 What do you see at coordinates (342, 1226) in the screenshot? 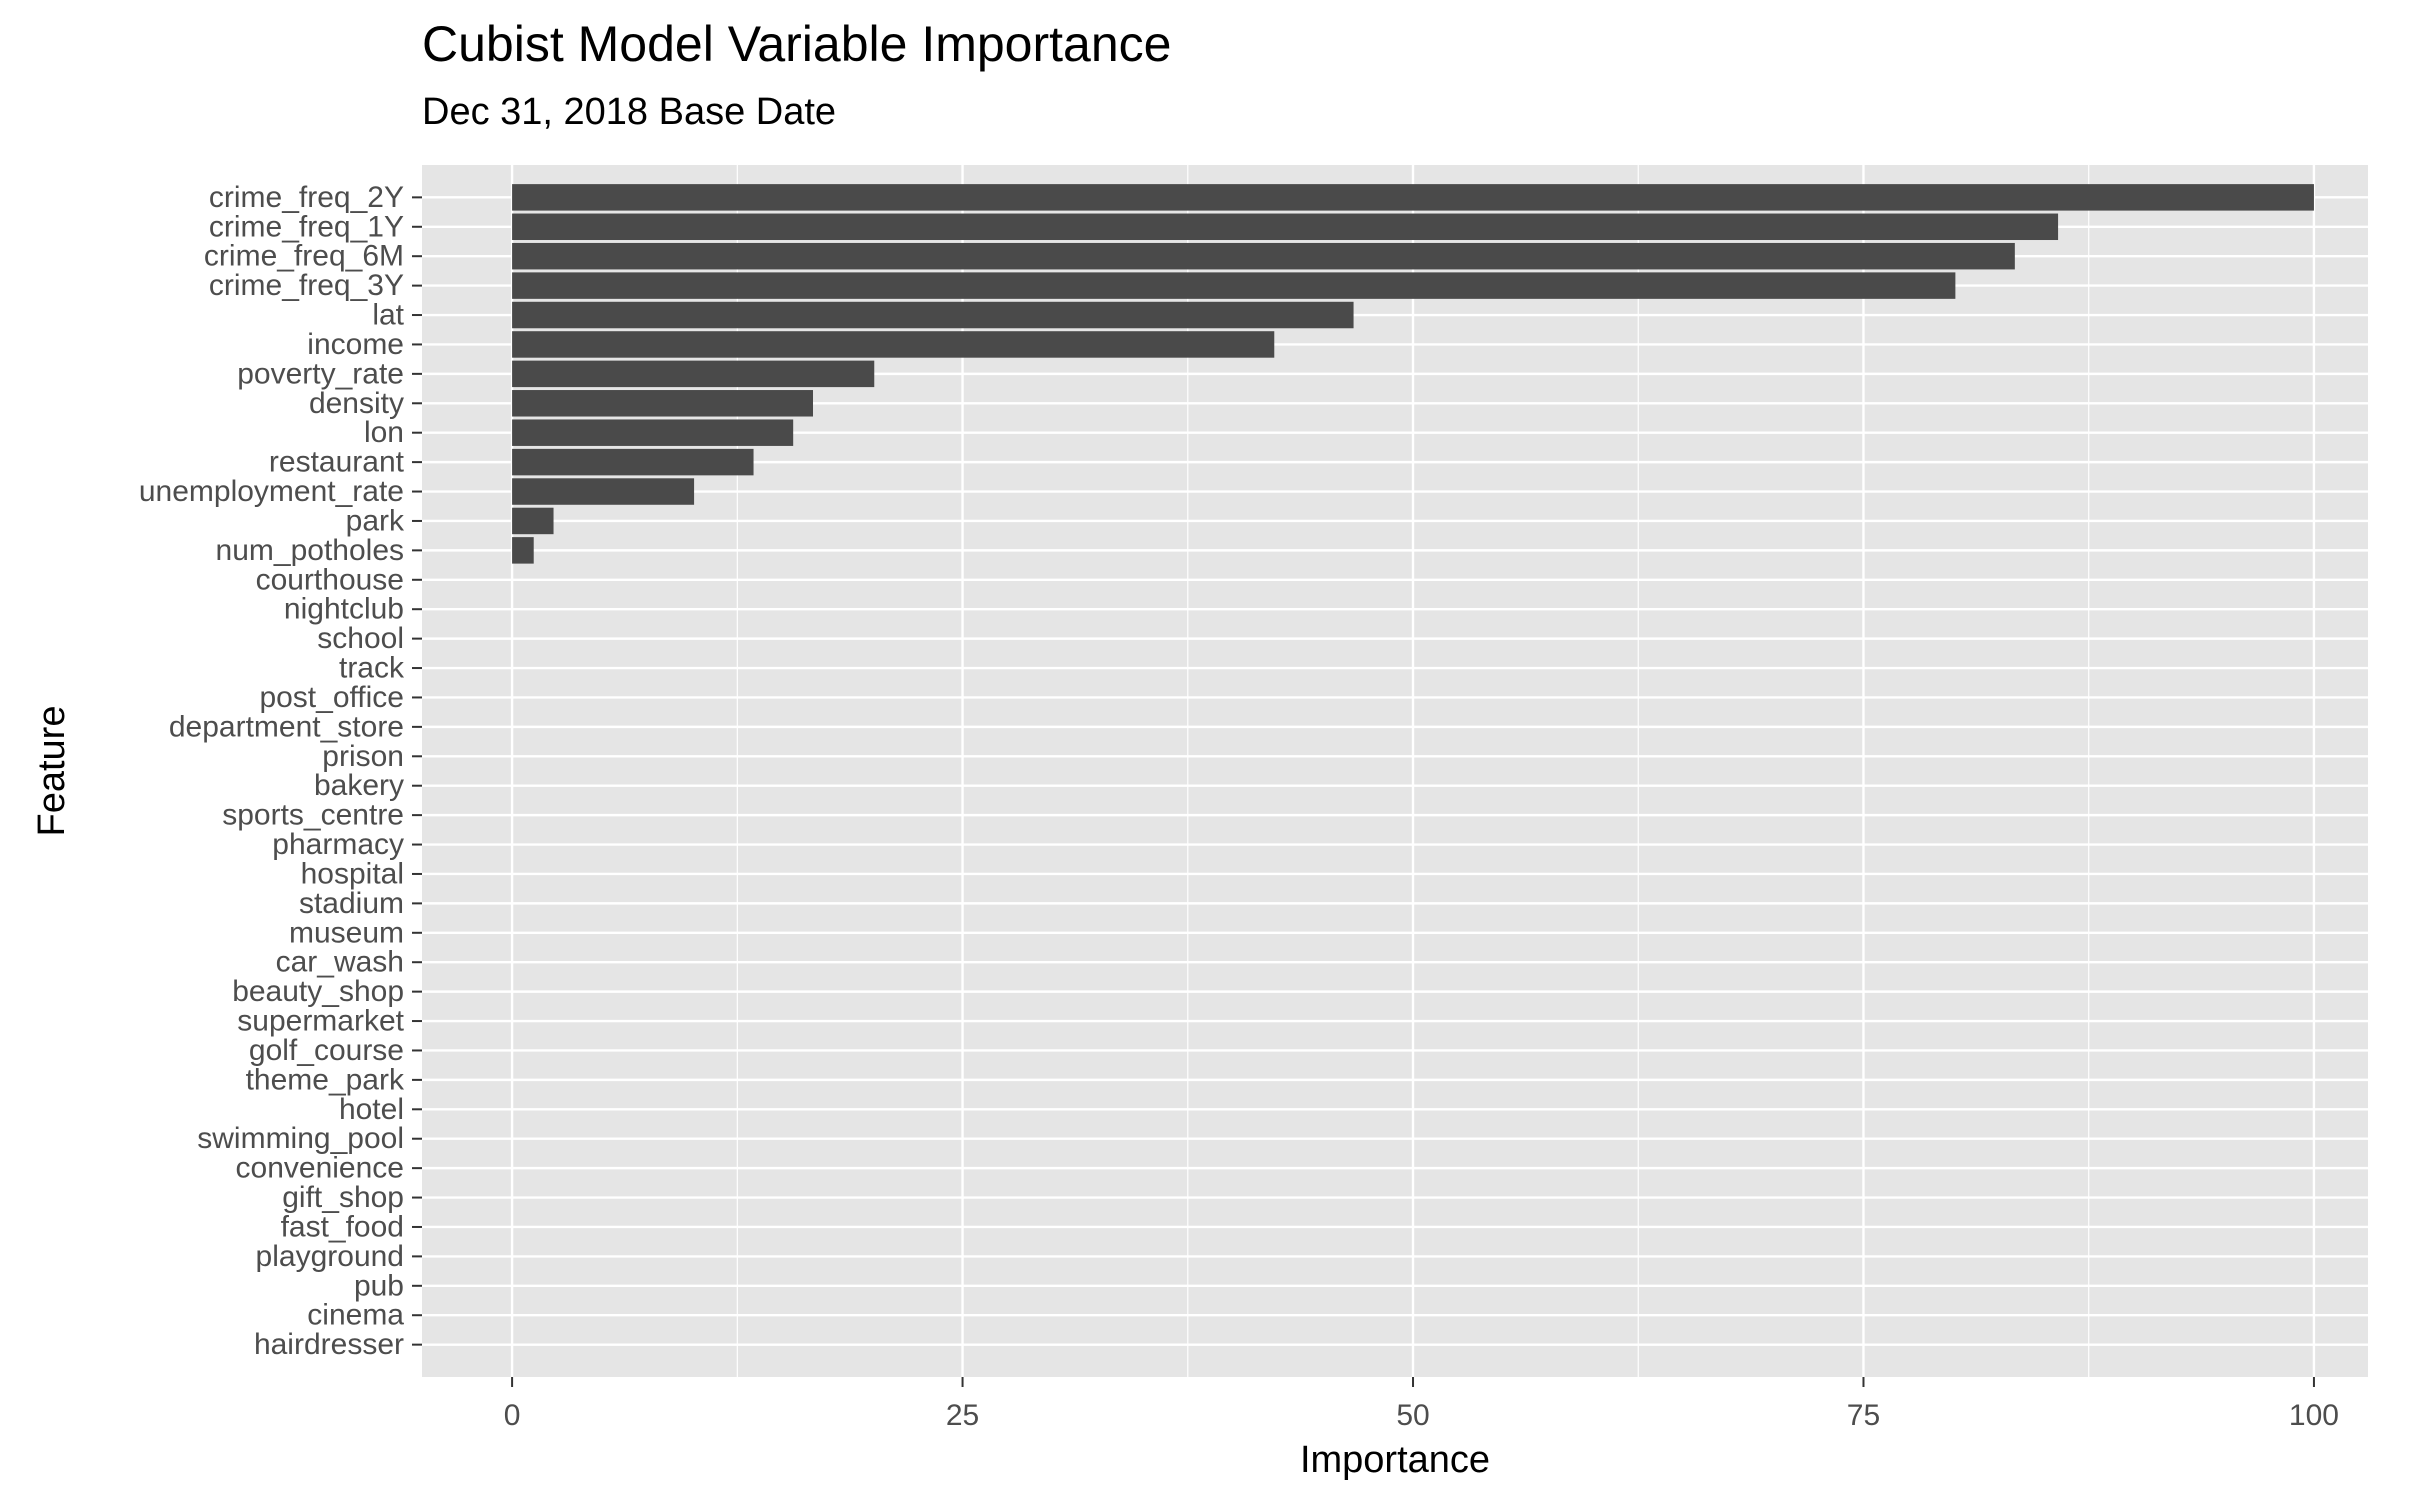
I see `y-tick-label: fast_food` at bounding box center [342, 1226].